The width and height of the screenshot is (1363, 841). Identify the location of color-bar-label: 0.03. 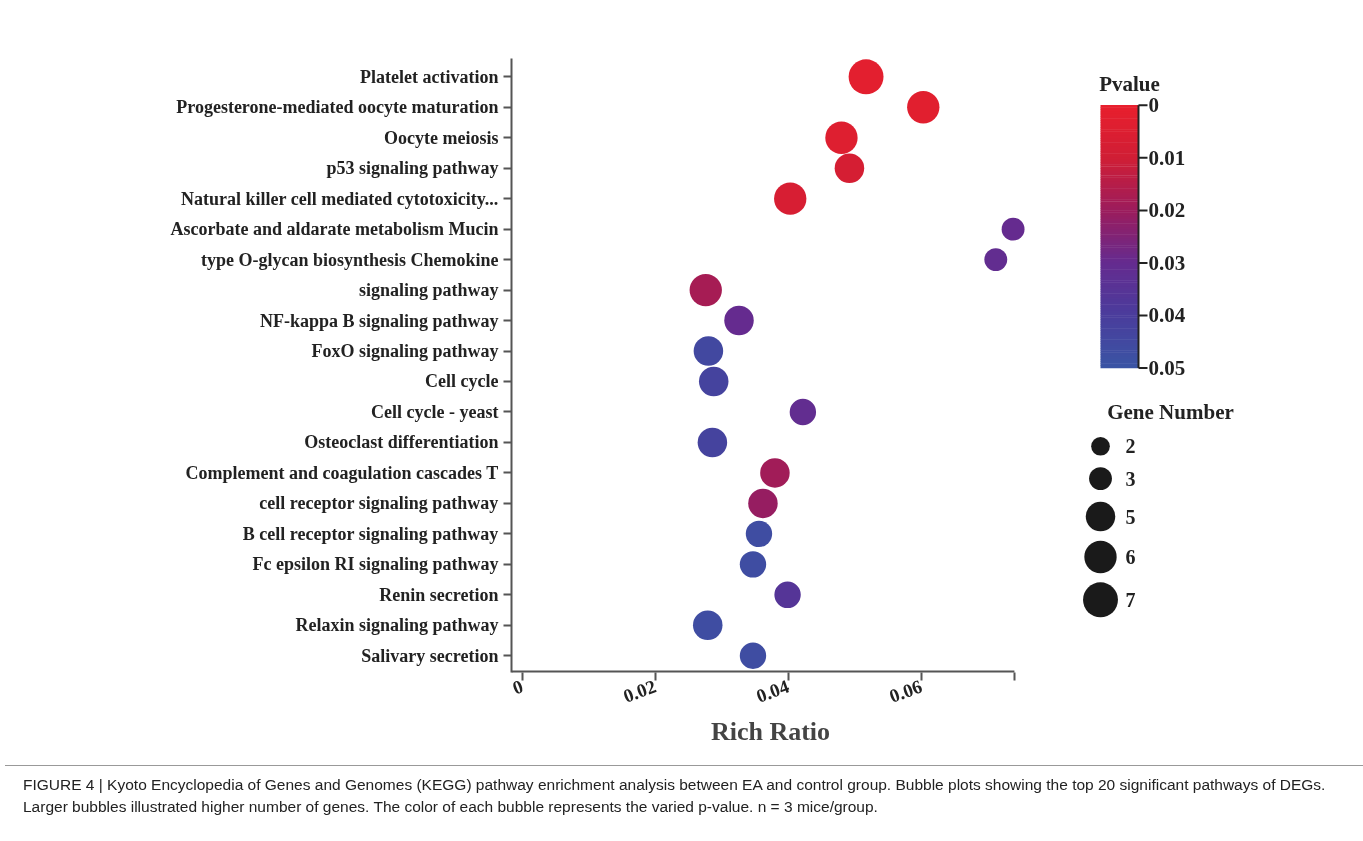
(1167, 262).